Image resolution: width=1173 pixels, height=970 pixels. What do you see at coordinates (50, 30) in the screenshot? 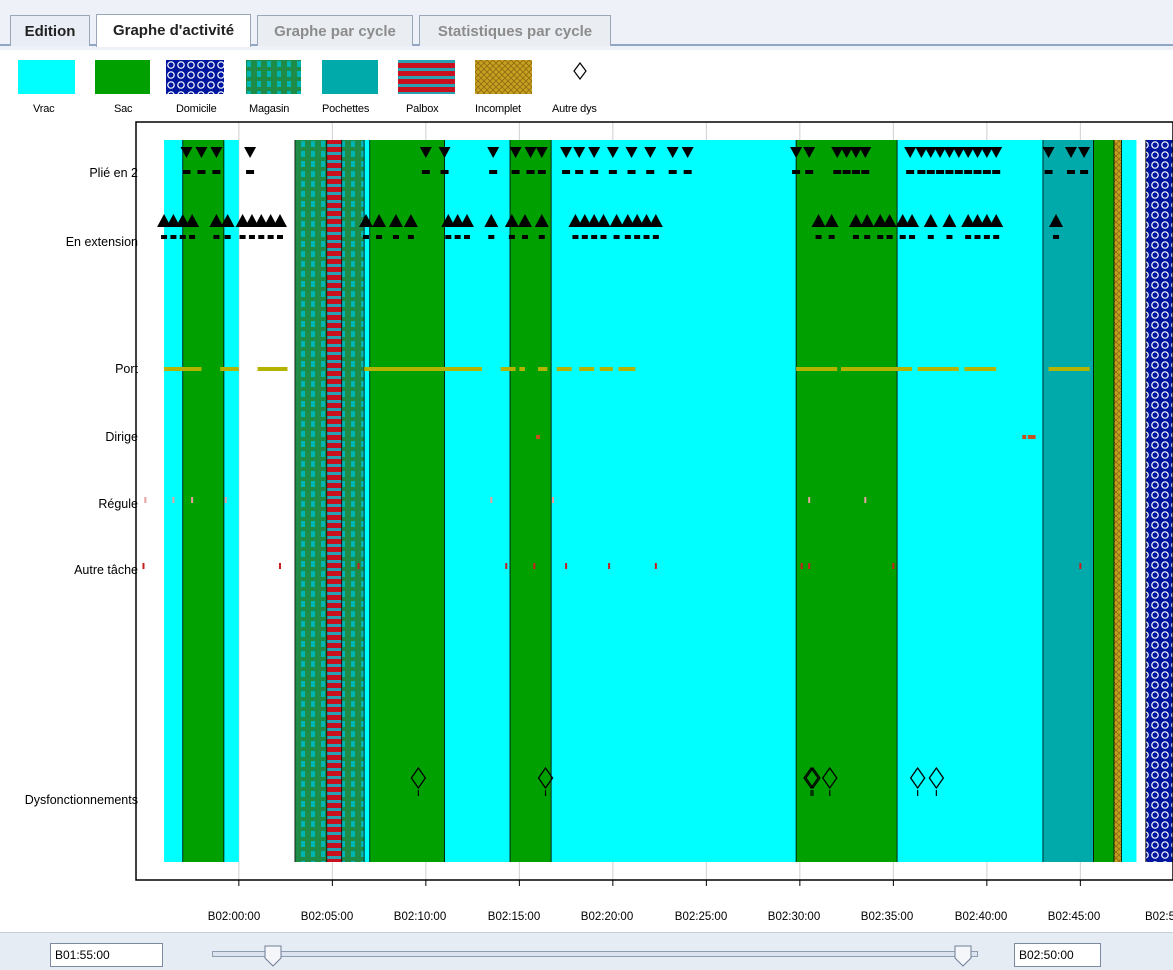
I see `tab-edition: Edition` at bounding box center [50, 30].